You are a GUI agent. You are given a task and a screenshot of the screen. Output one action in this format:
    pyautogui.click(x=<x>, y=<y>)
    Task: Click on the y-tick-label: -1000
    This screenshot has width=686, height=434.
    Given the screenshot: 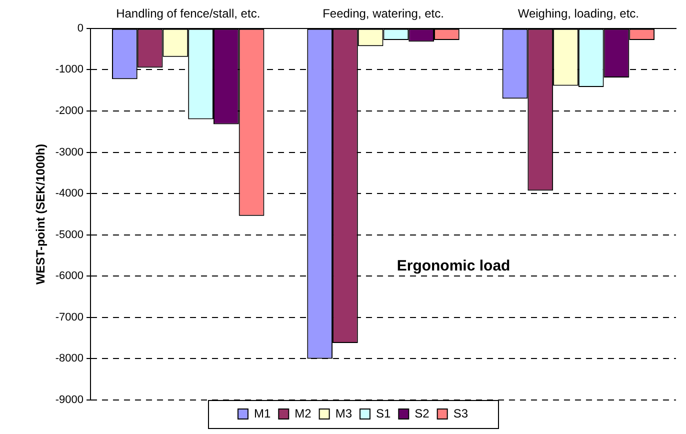 What is the action you would take?
    pyautogui.click(x=69, y=70)
    